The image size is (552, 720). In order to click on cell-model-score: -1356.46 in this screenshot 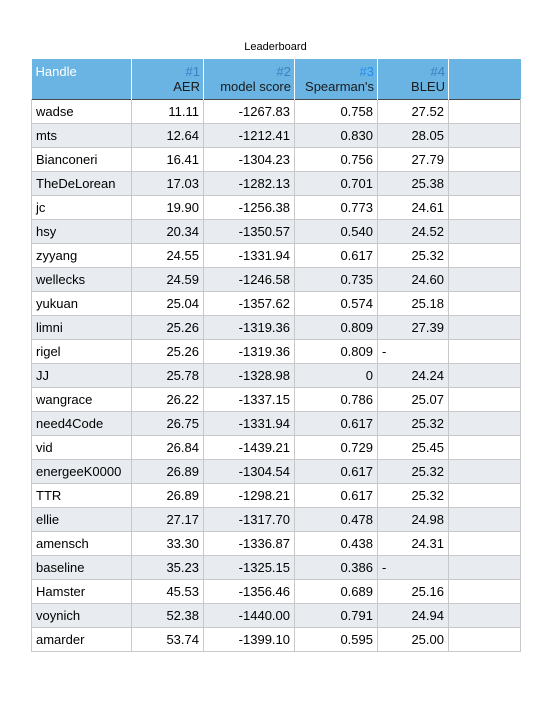, I will do `click(249, 591)`.